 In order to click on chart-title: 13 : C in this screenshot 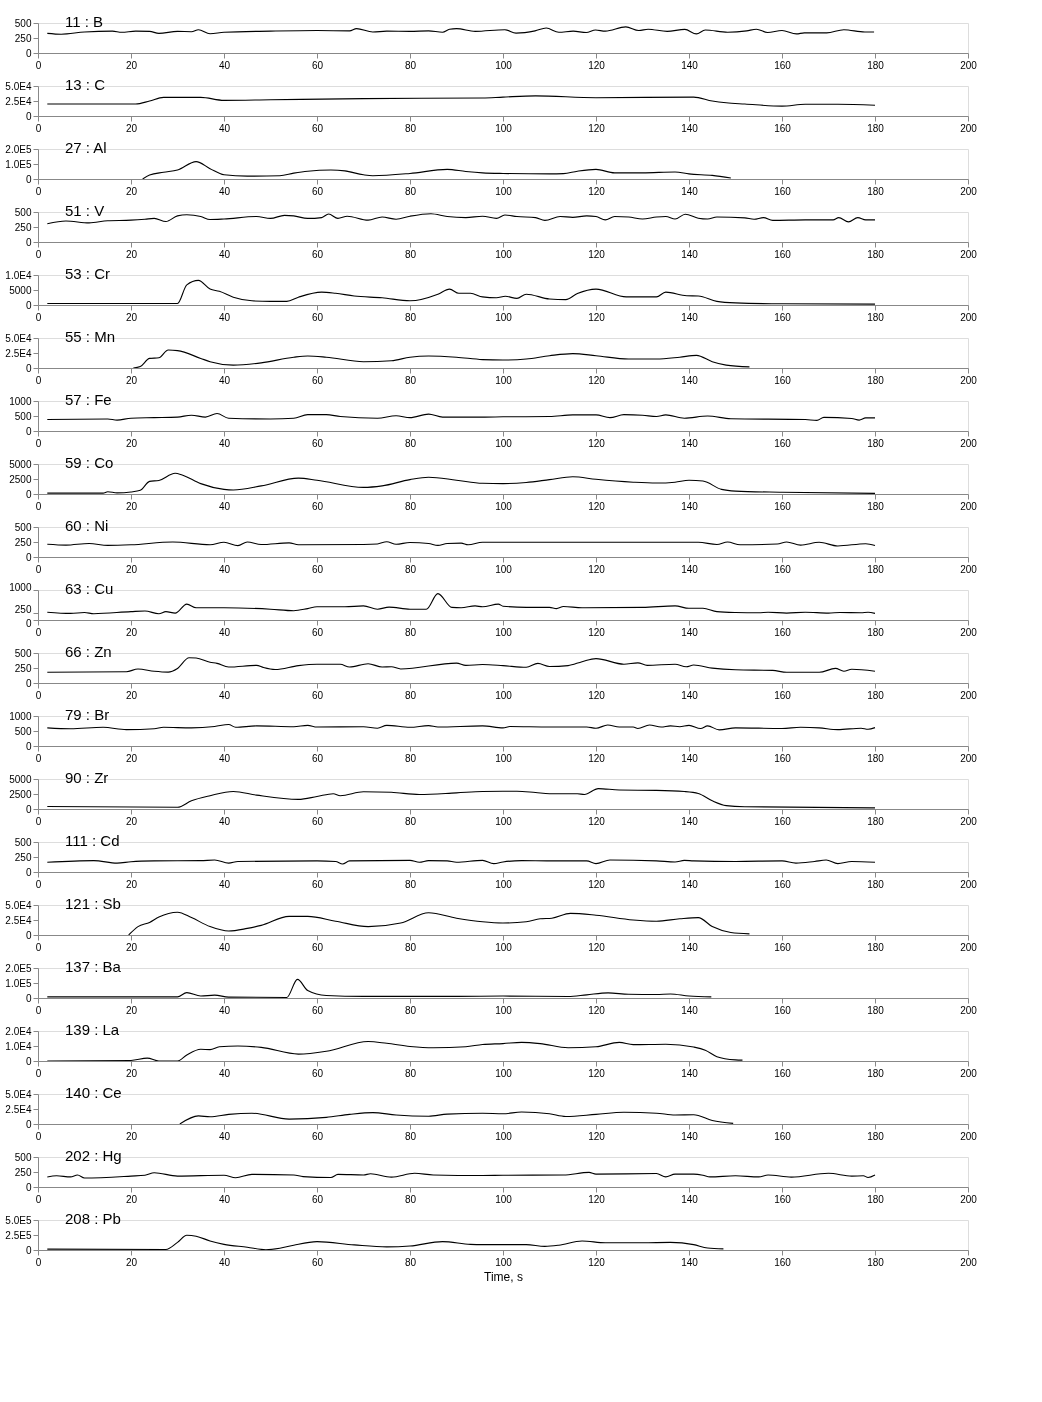, I will do `click(85, 84)`.